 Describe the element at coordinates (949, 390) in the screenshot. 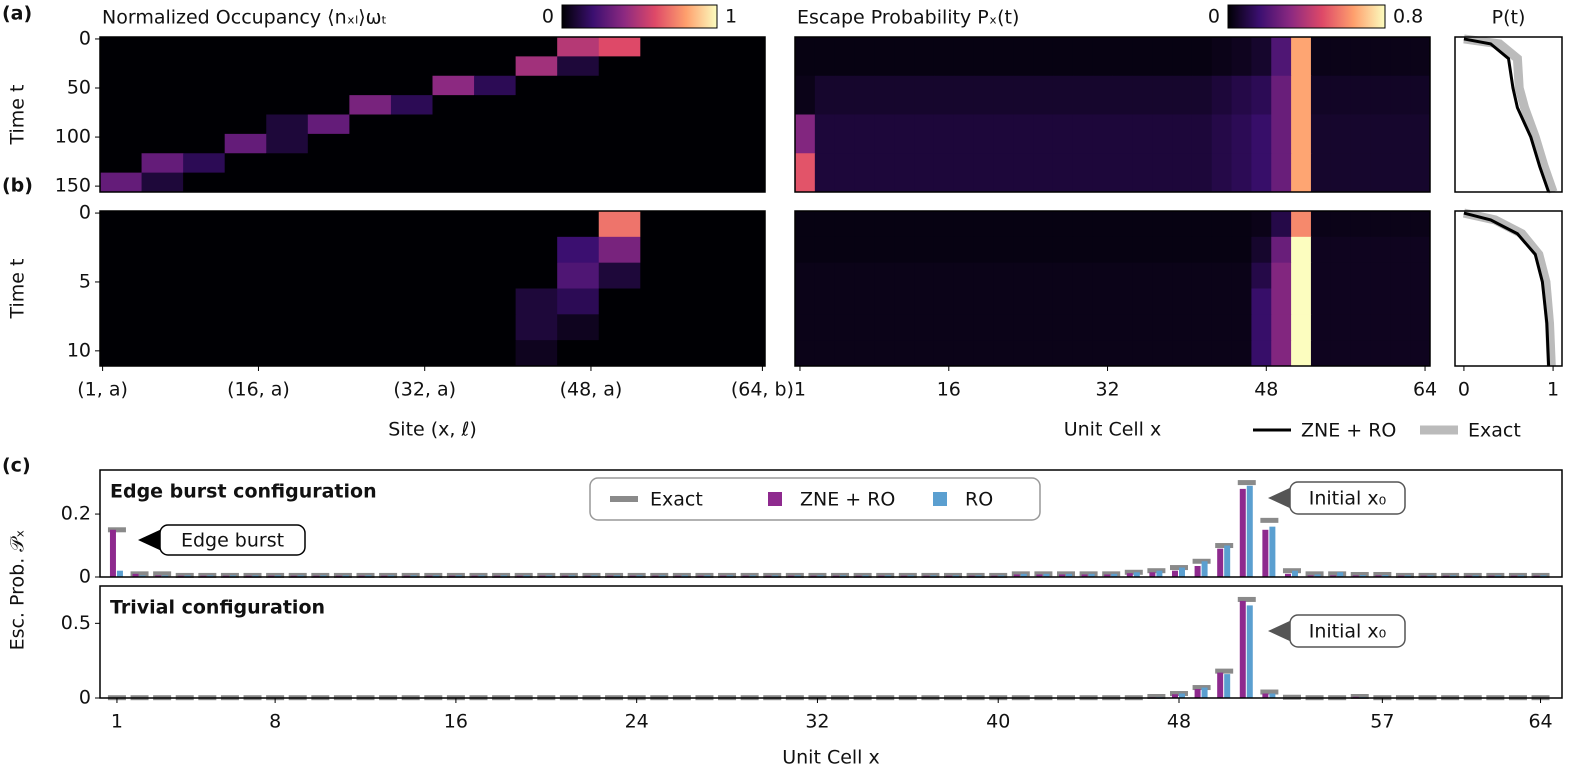

I see `x-tick-label: 16` at that location.